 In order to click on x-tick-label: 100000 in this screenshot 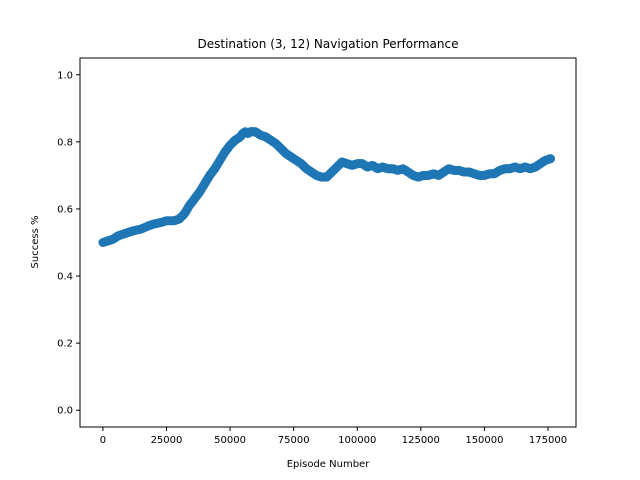, I will do `click(357, 440)`.